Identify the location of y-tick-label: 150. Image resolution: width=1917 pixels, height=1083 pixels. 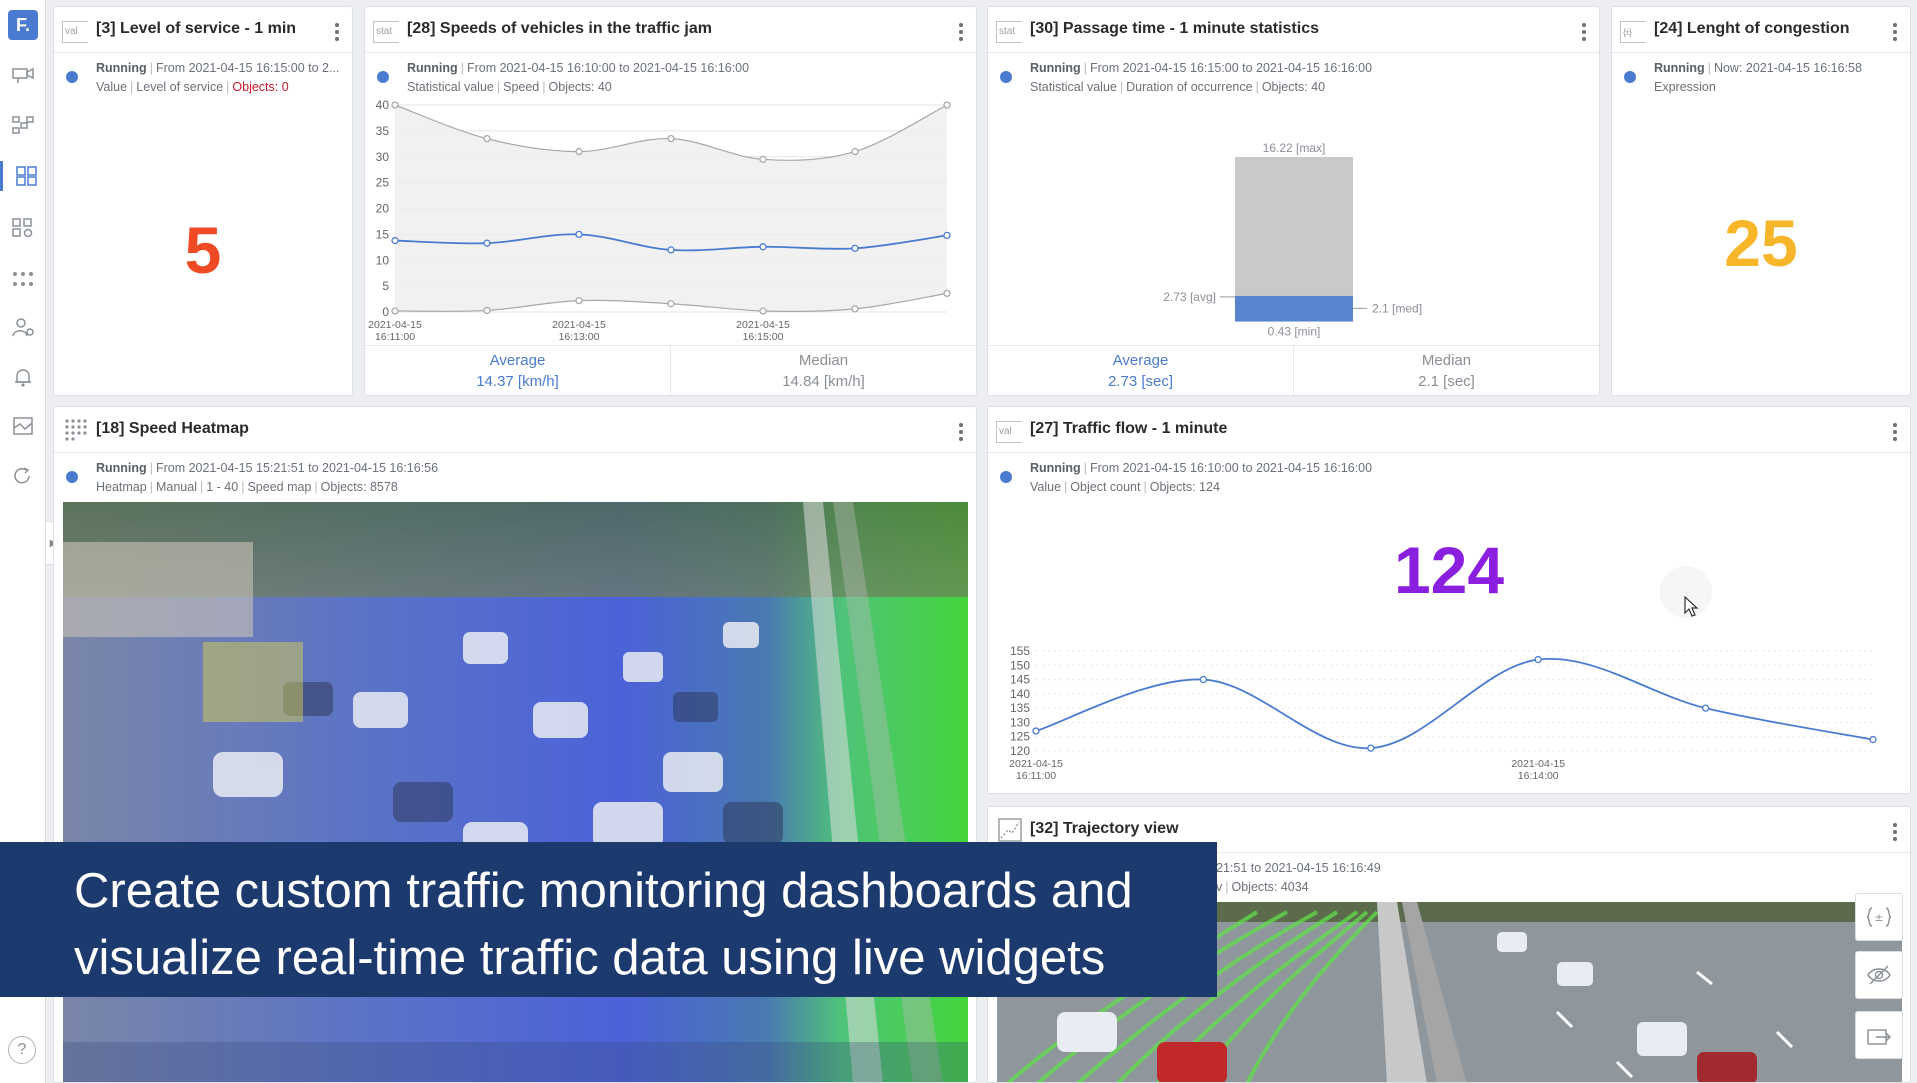
(1020, 665).